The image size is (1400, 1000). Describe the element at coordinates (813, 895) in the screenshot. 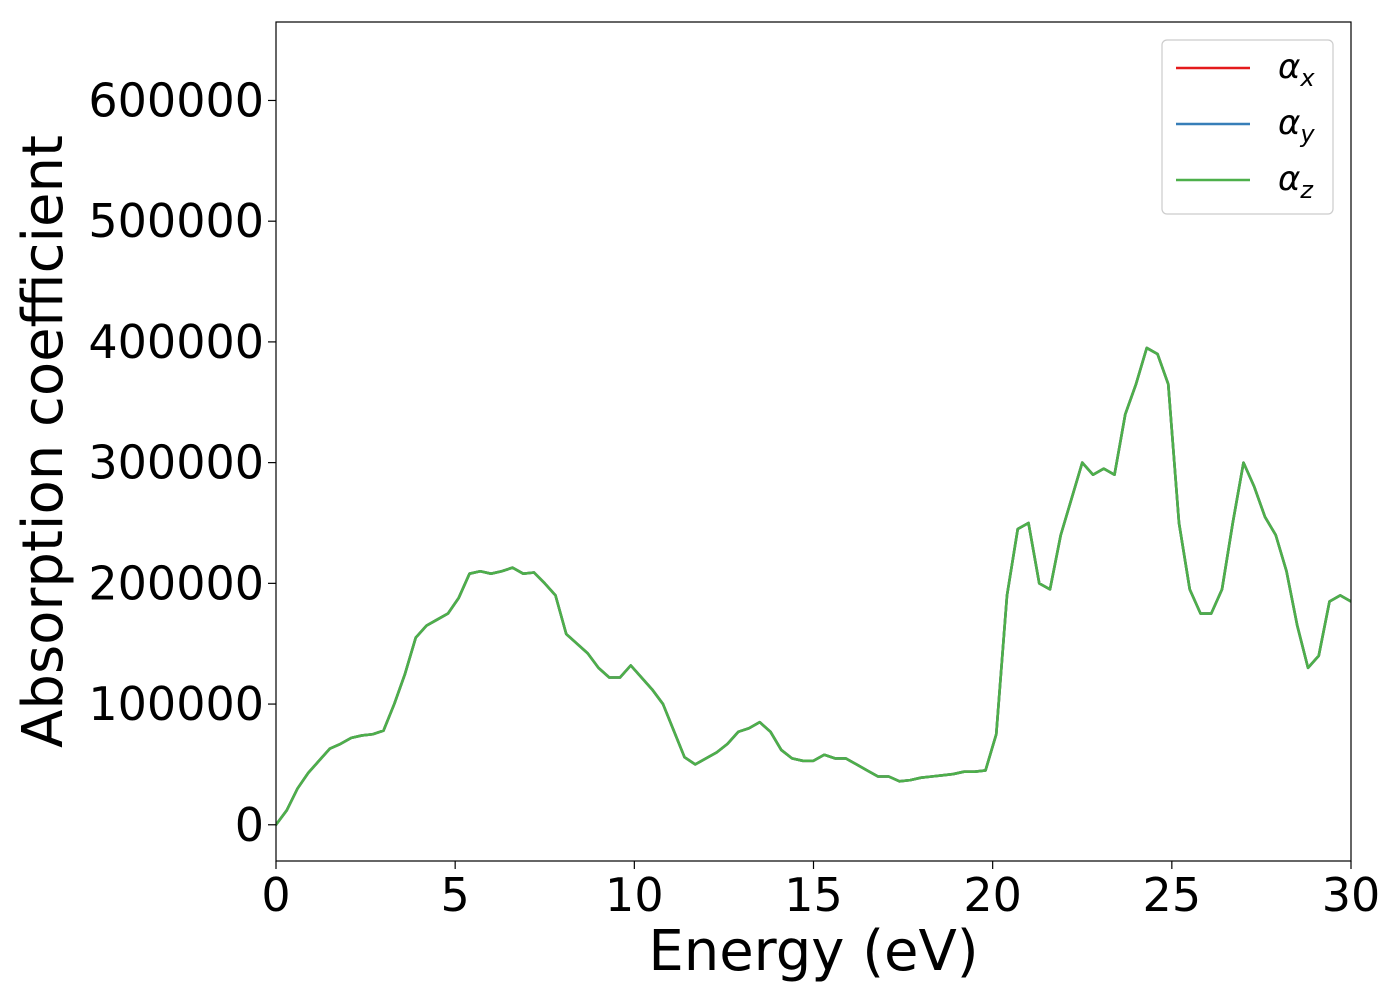

I see `x-tick-label: 15` at that location.